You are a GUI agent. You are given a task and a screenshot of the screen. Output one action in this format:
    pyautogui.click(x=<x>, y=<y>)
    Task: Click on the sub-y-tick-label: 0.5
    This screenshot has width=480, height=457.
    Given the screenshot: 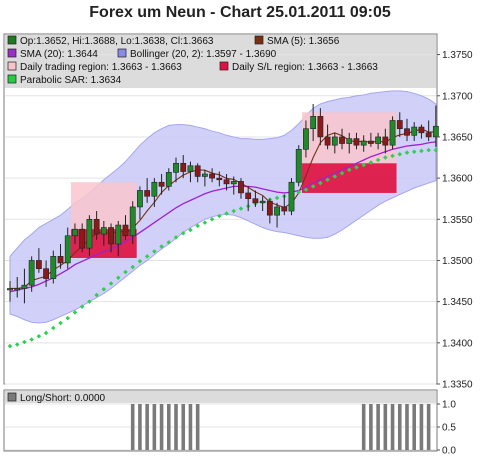 What is the action you would take?
    pyautogui.click(x=449, y=428)
    